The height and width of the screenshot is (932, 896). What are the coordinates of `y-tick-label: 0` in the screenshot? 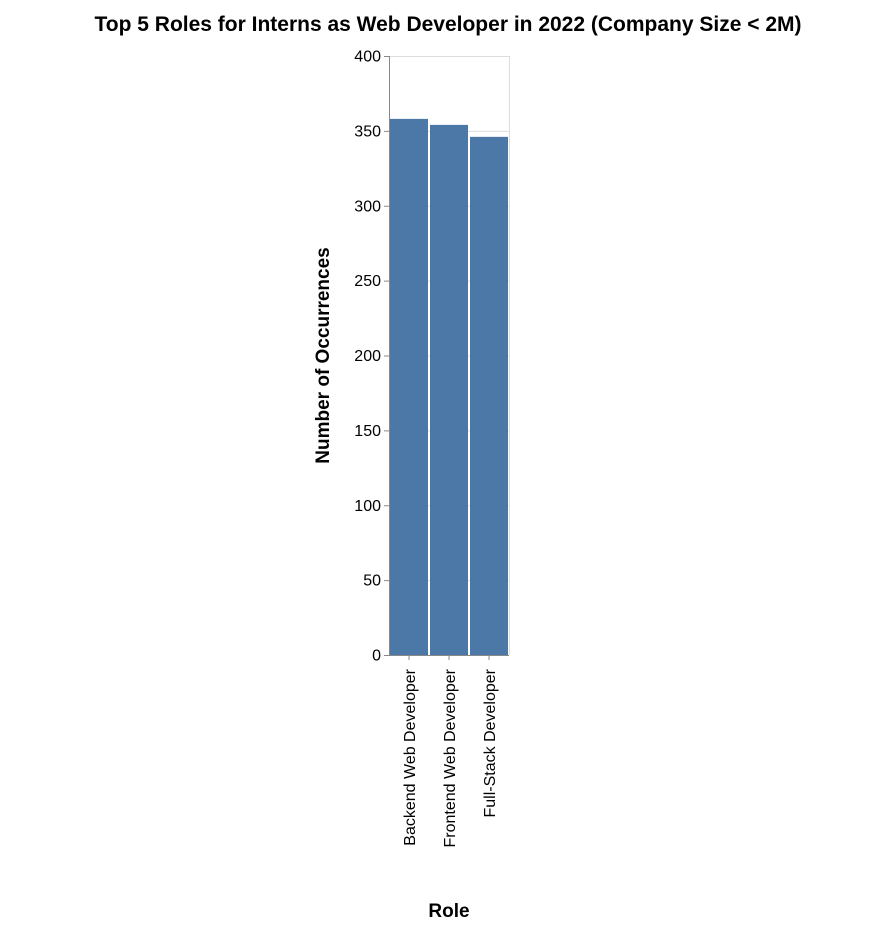 It's located at (376, 656).